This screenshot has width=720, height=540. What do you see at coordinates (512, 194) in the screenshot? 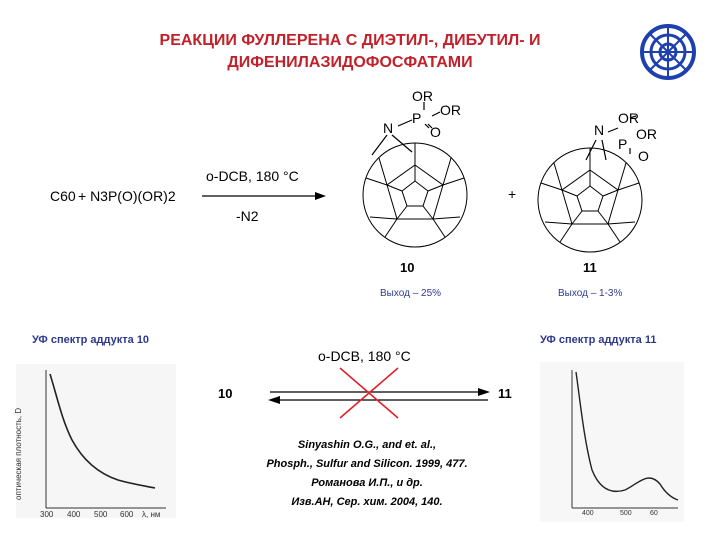
I see `plus-sign: +` at bounding box center [512, 194].